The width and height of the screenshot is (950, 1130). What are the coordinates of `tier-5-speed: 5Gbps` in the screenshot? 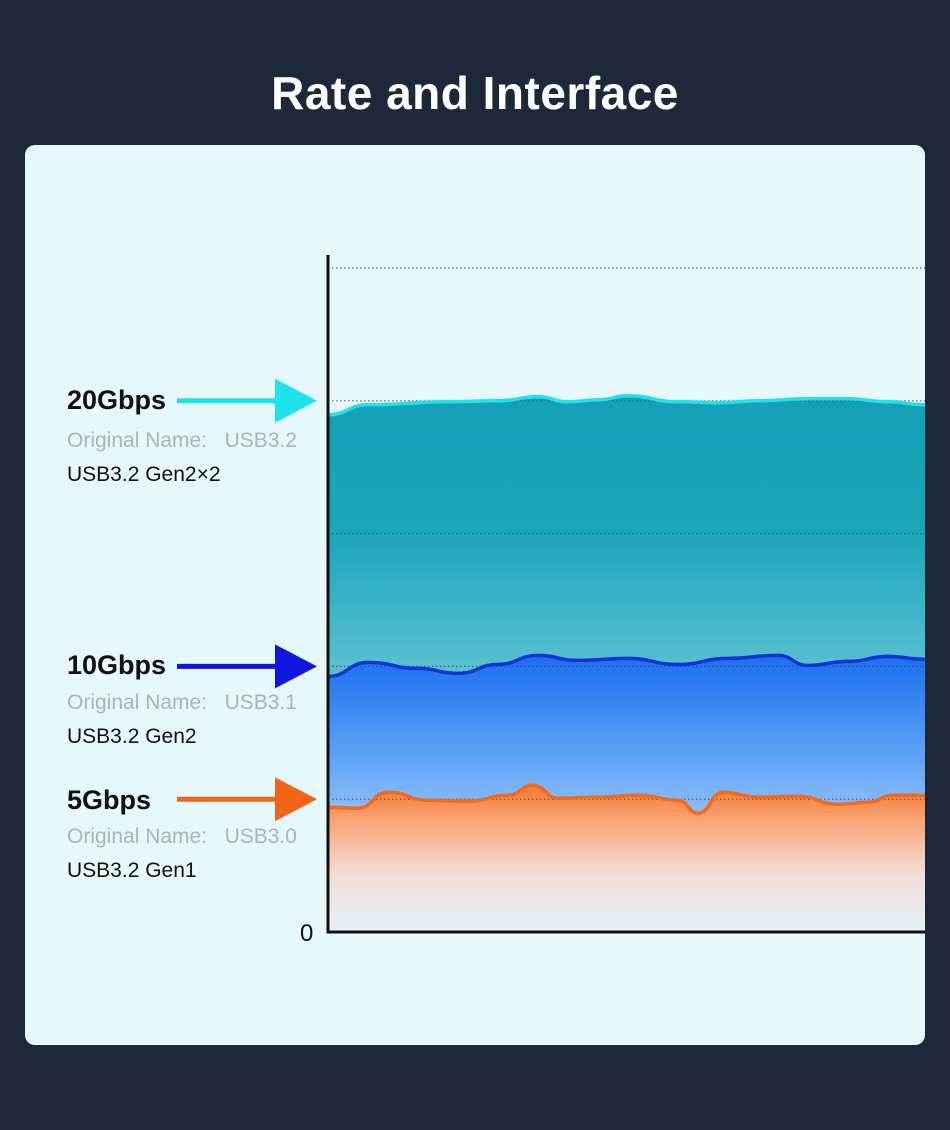 It's located at (109, 800).